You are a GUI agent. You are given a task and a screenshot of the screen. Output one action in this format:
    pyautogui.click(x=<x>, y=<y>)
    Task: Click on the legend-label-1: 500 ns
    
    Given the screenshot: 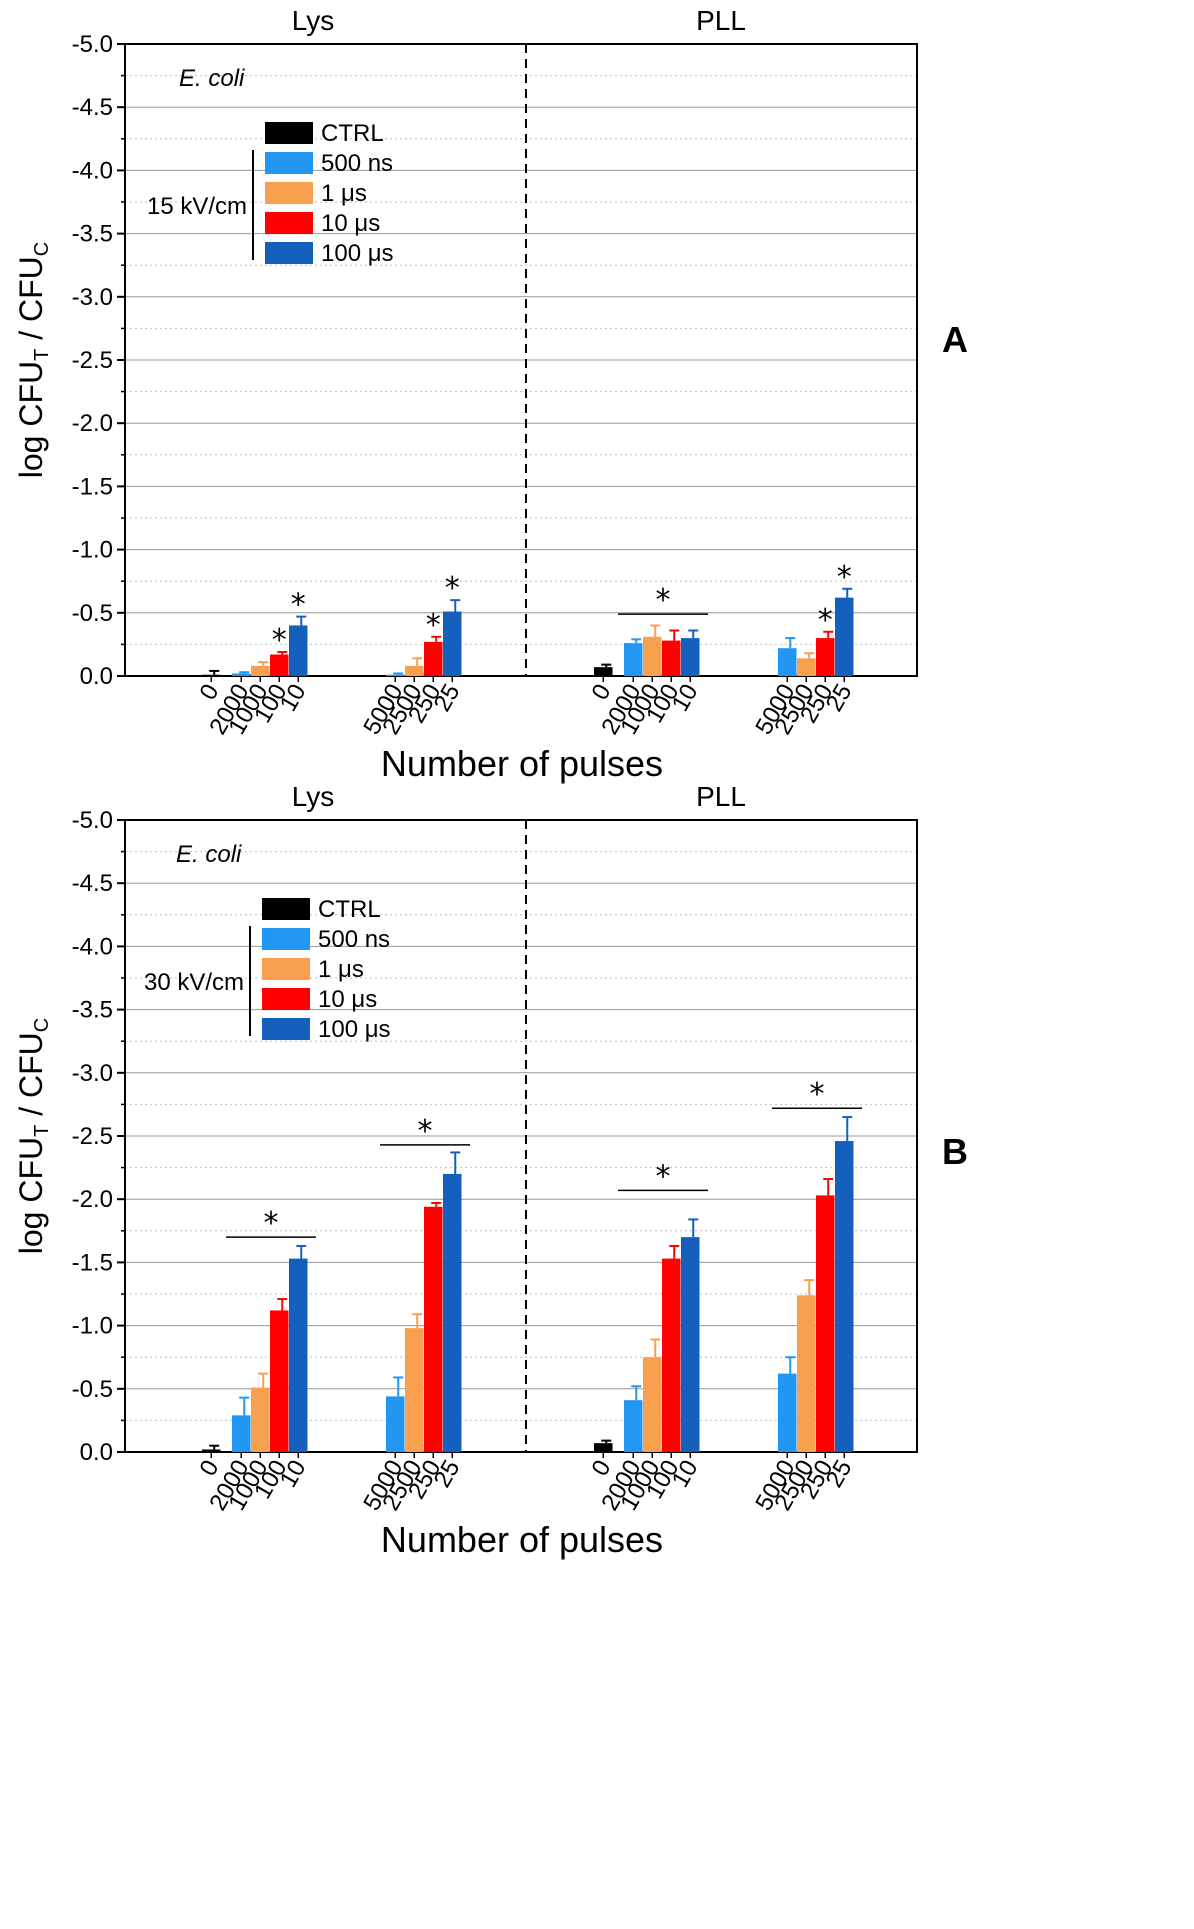 What is the action you would take?
    pyautogui.click(x=357, y=163)
    